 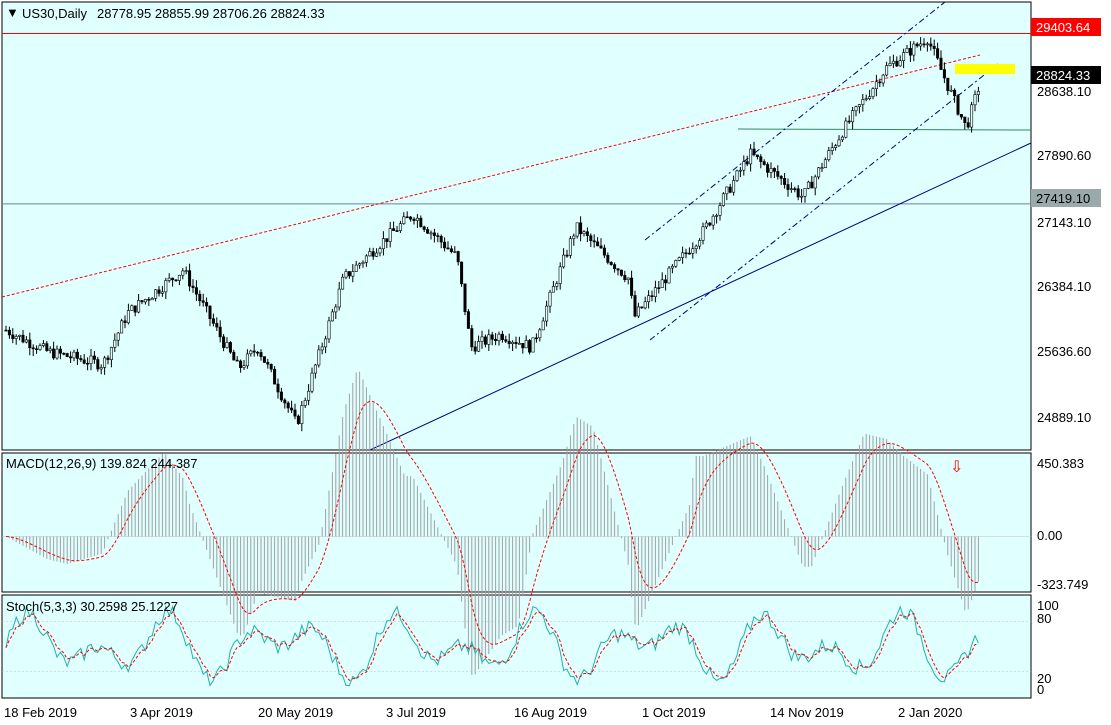 What do you see at coordinates (1064, 222) in the screenshot?
I see `price-tick: 27143.10` at bounding box center [1064, 222].